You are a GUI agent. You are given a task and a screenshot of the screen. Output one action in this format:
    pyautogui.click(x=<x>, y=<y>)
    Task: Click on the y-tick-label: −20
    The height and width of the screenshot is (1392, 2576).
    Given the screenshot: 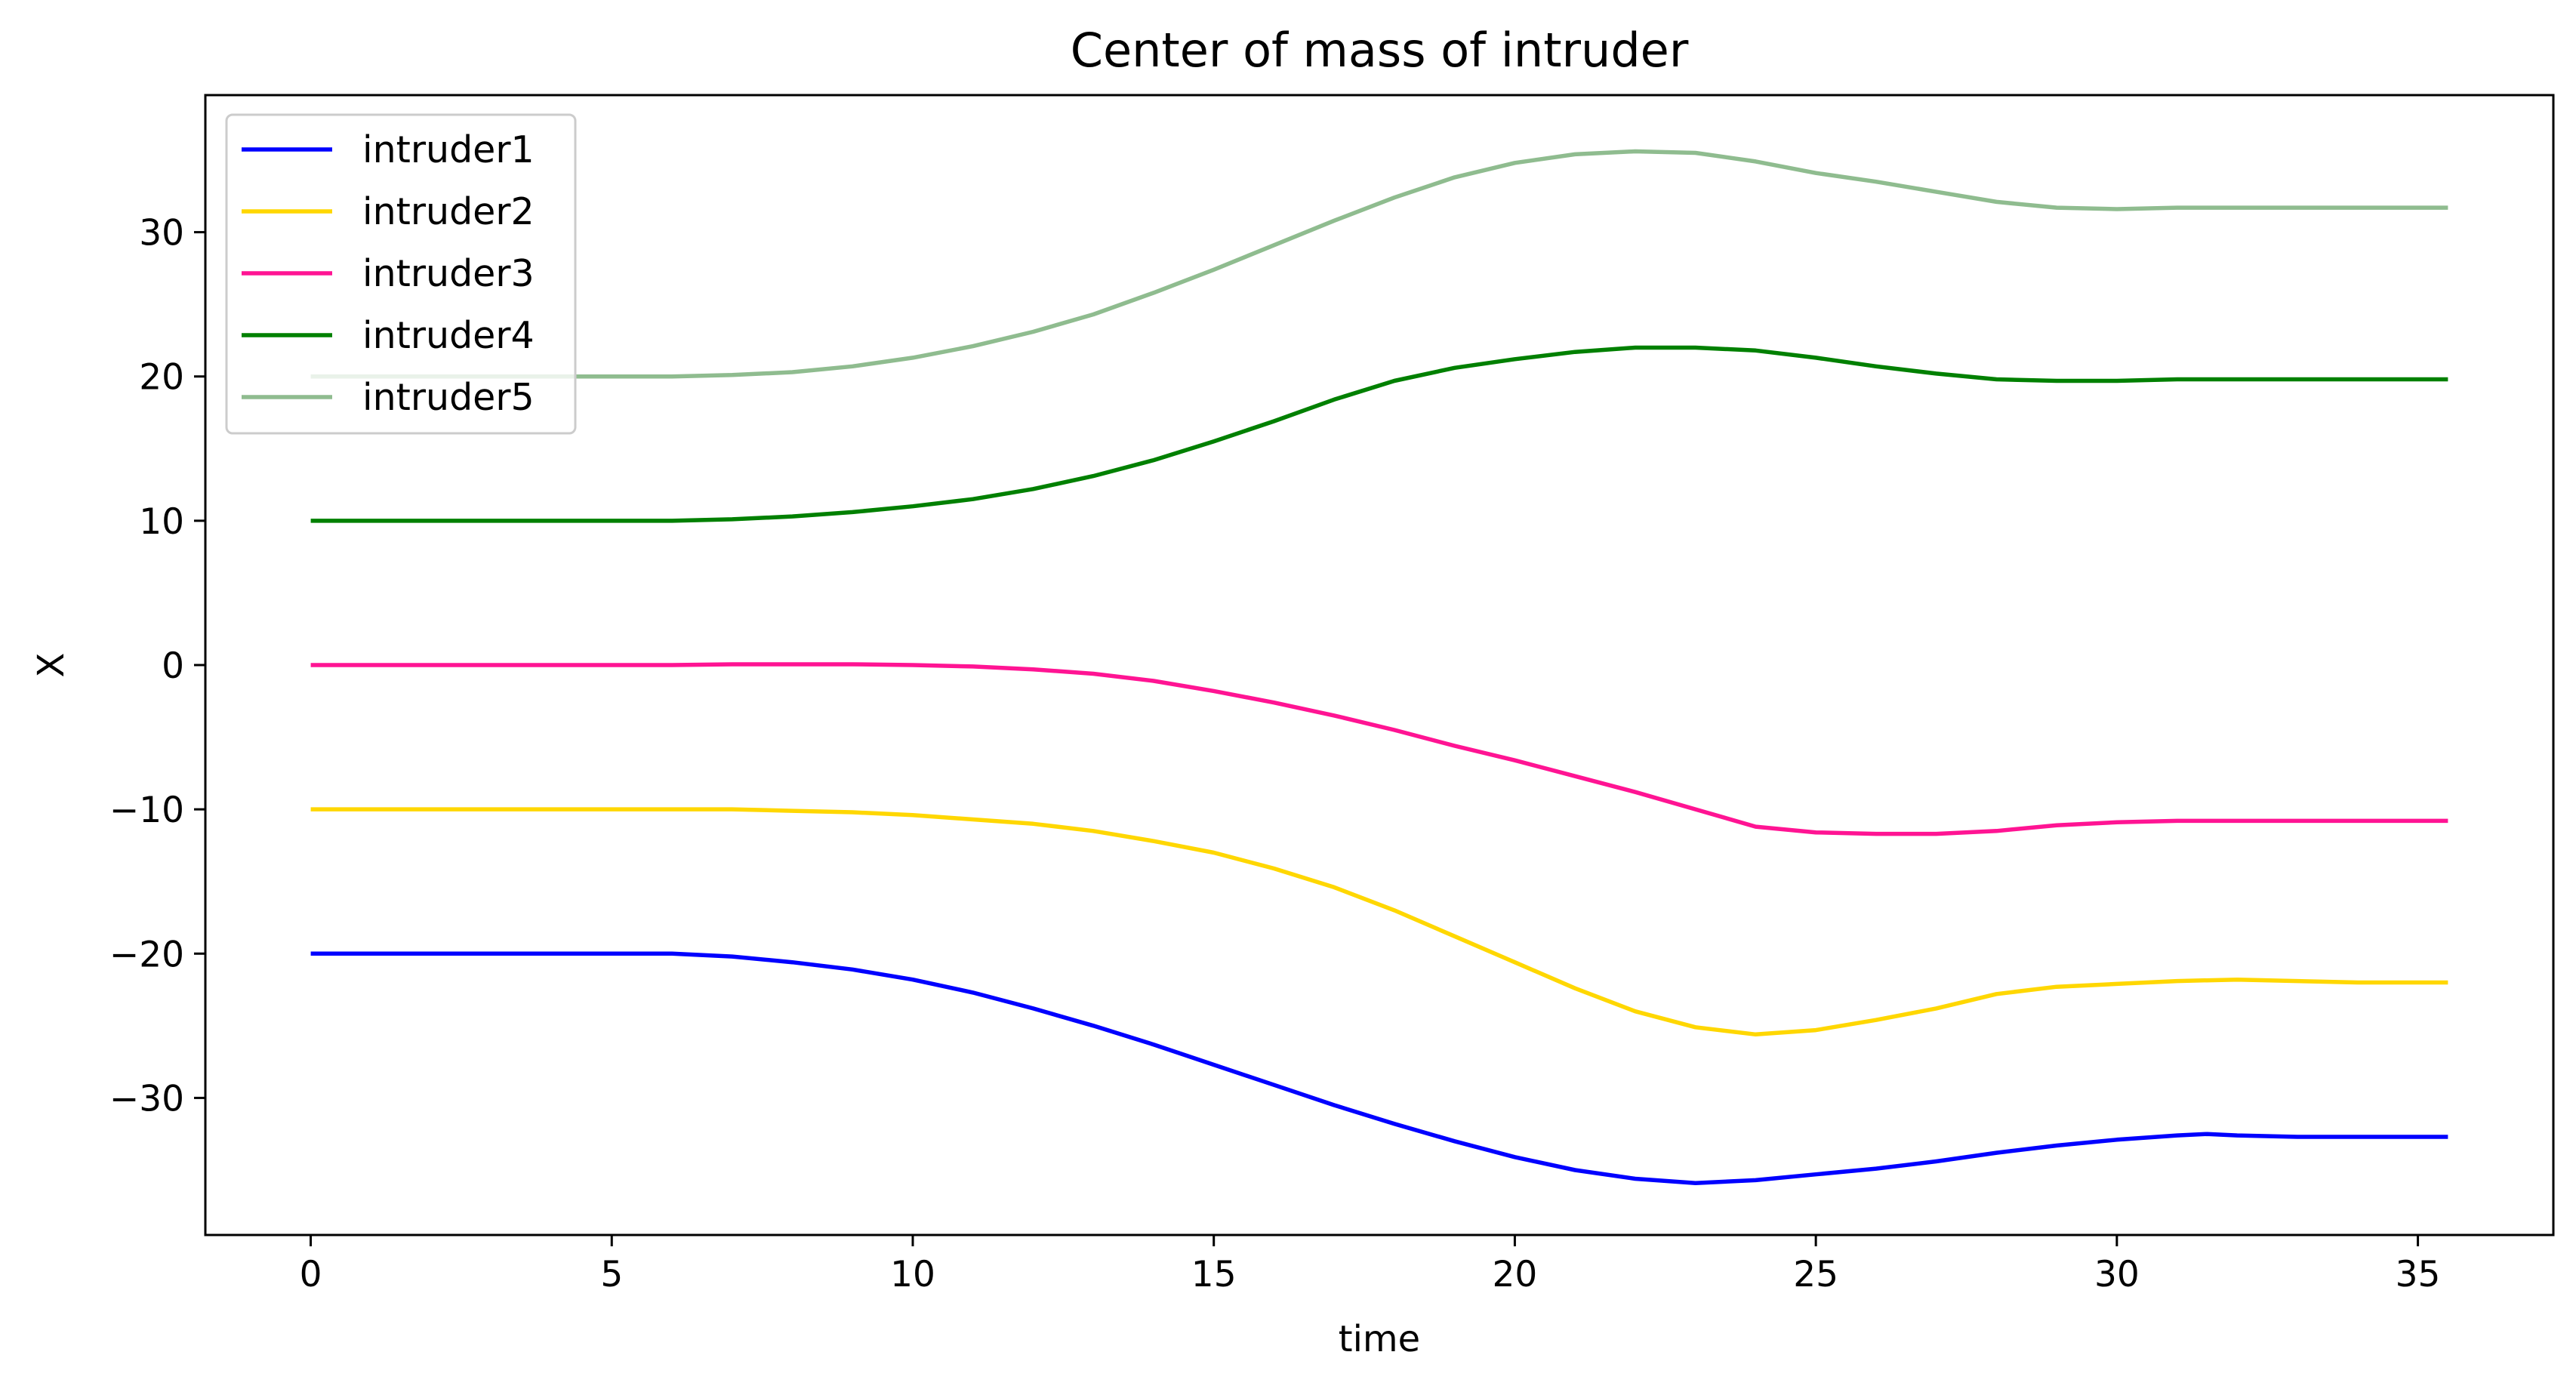 What is the action you would take?
    pyautogui.click(x=146, y=955)
    